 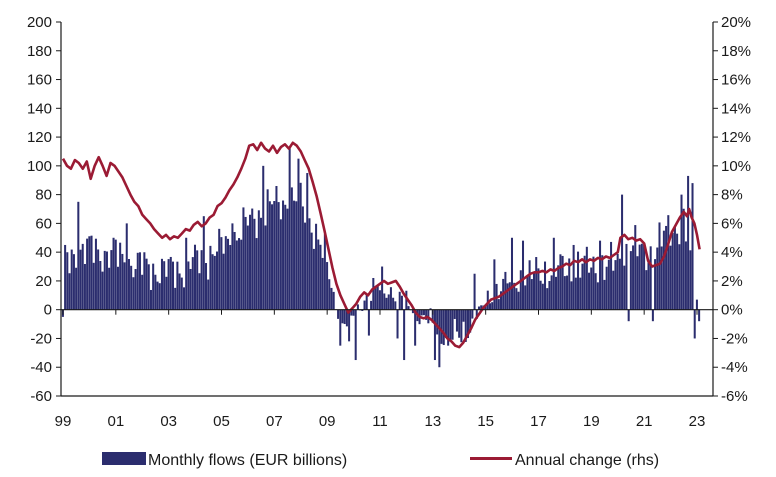 What do you see at coordinates (327, 421) in the screenshot?
I see `x-tick-label: 09` at bounding box center [327, 421].